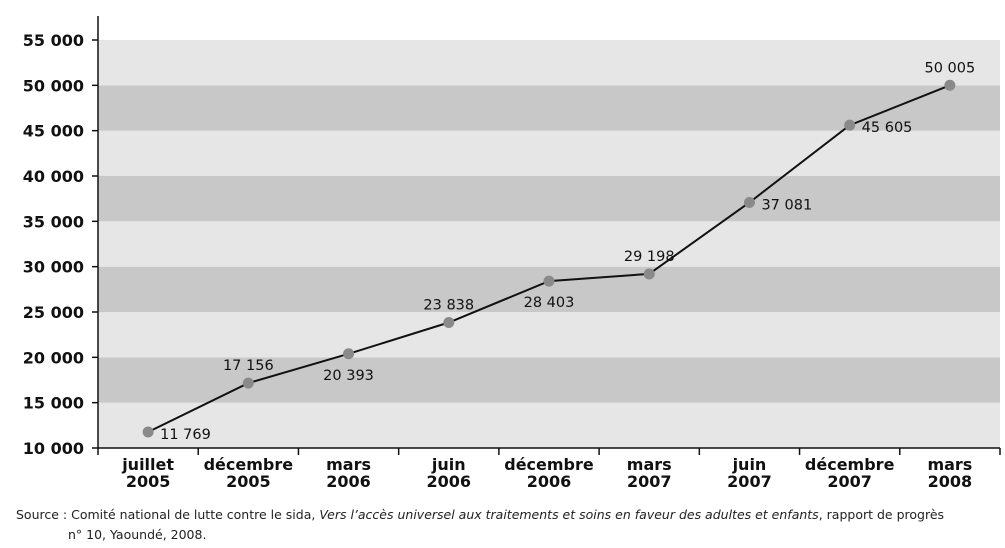 The height and width of the screenshot is (548, 1005). Describe the element at coordinates (348, 376) in the screenshot. I see `data-label: 20 393` at that location.